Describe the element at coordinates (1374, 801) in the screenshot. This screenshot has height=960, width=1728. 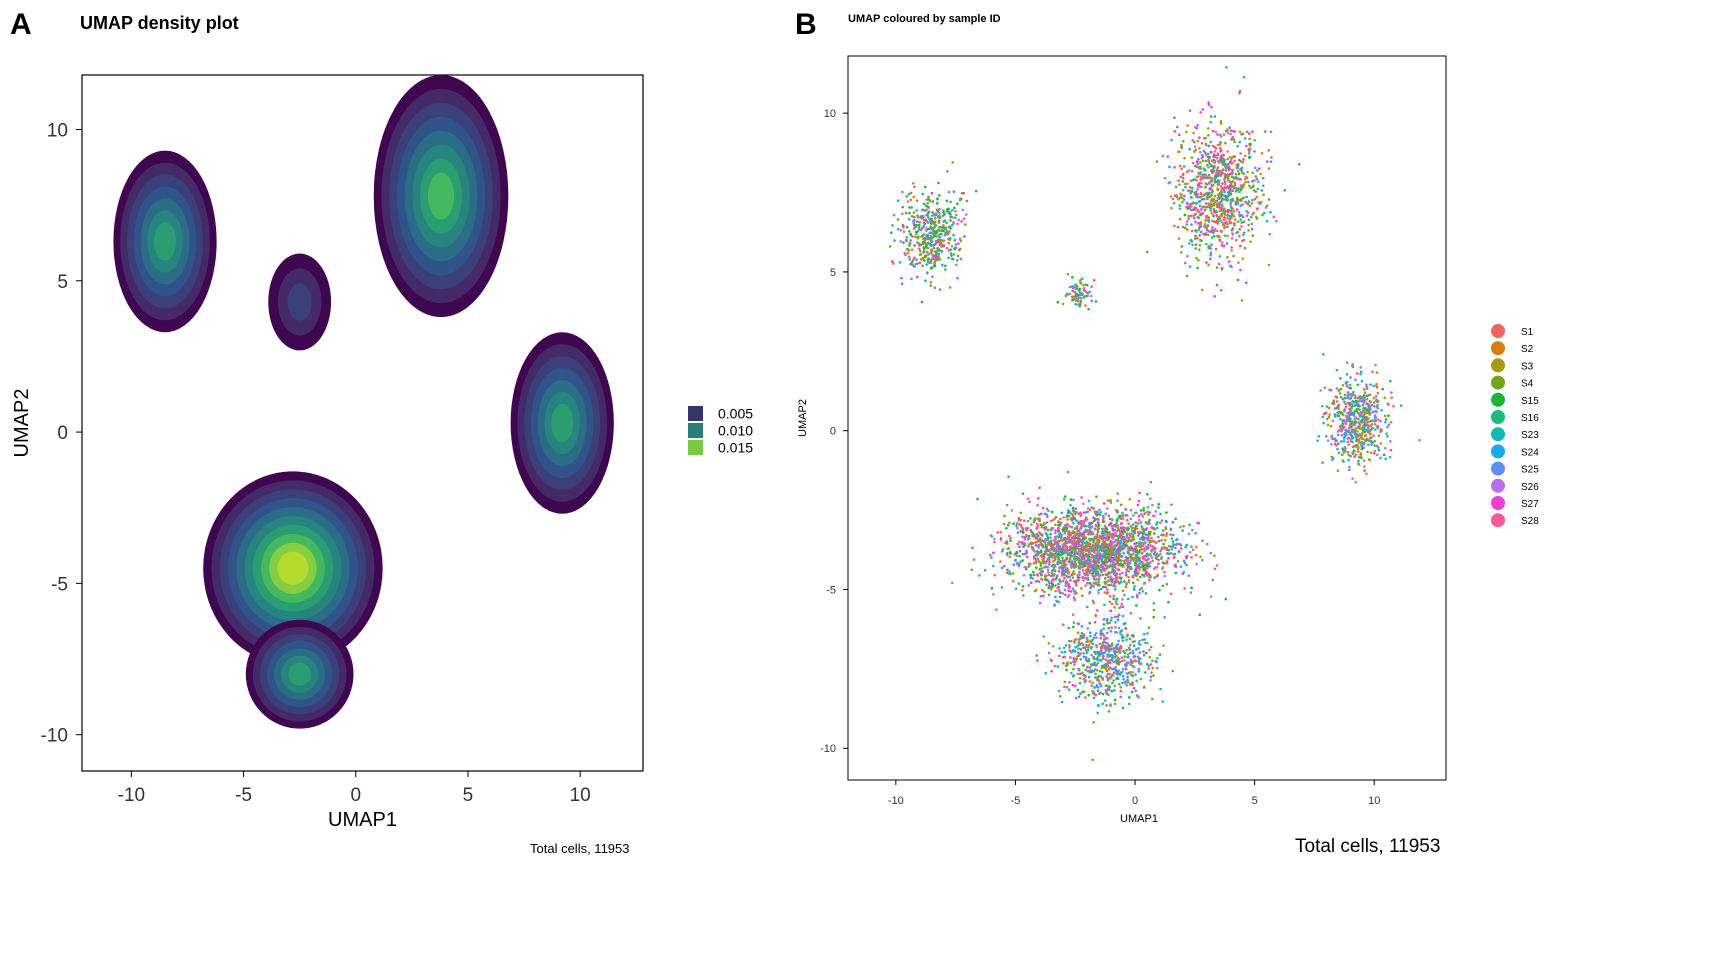
I see `x-tick-label: 10` at that location.